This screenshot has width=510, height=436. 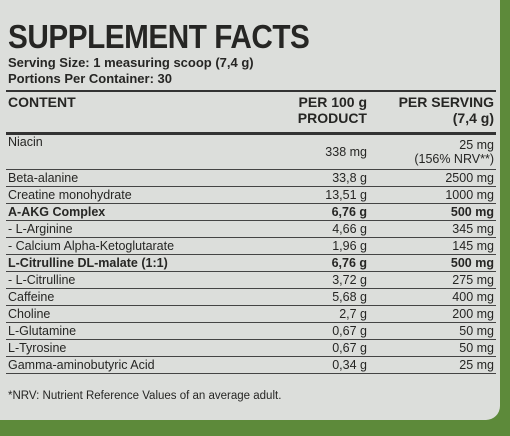 What do you see at coordinates (314, 365) in the screenshot?
I see `table-cell: 0,34 g` at bounding box center [314, 365].